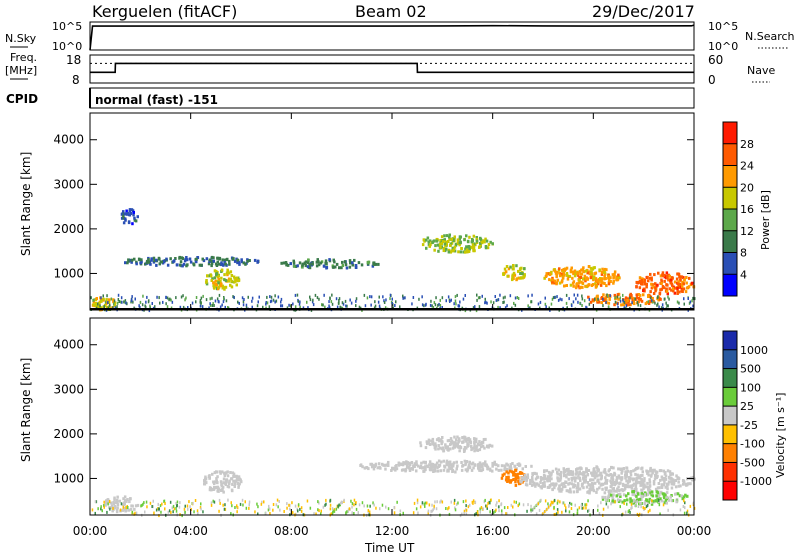 This screenshot has width=800, height=554. What do you see at coordinates (730, 198) in the screenshot?
I see `colorbar-swatch` at bounding box center [730, 198].